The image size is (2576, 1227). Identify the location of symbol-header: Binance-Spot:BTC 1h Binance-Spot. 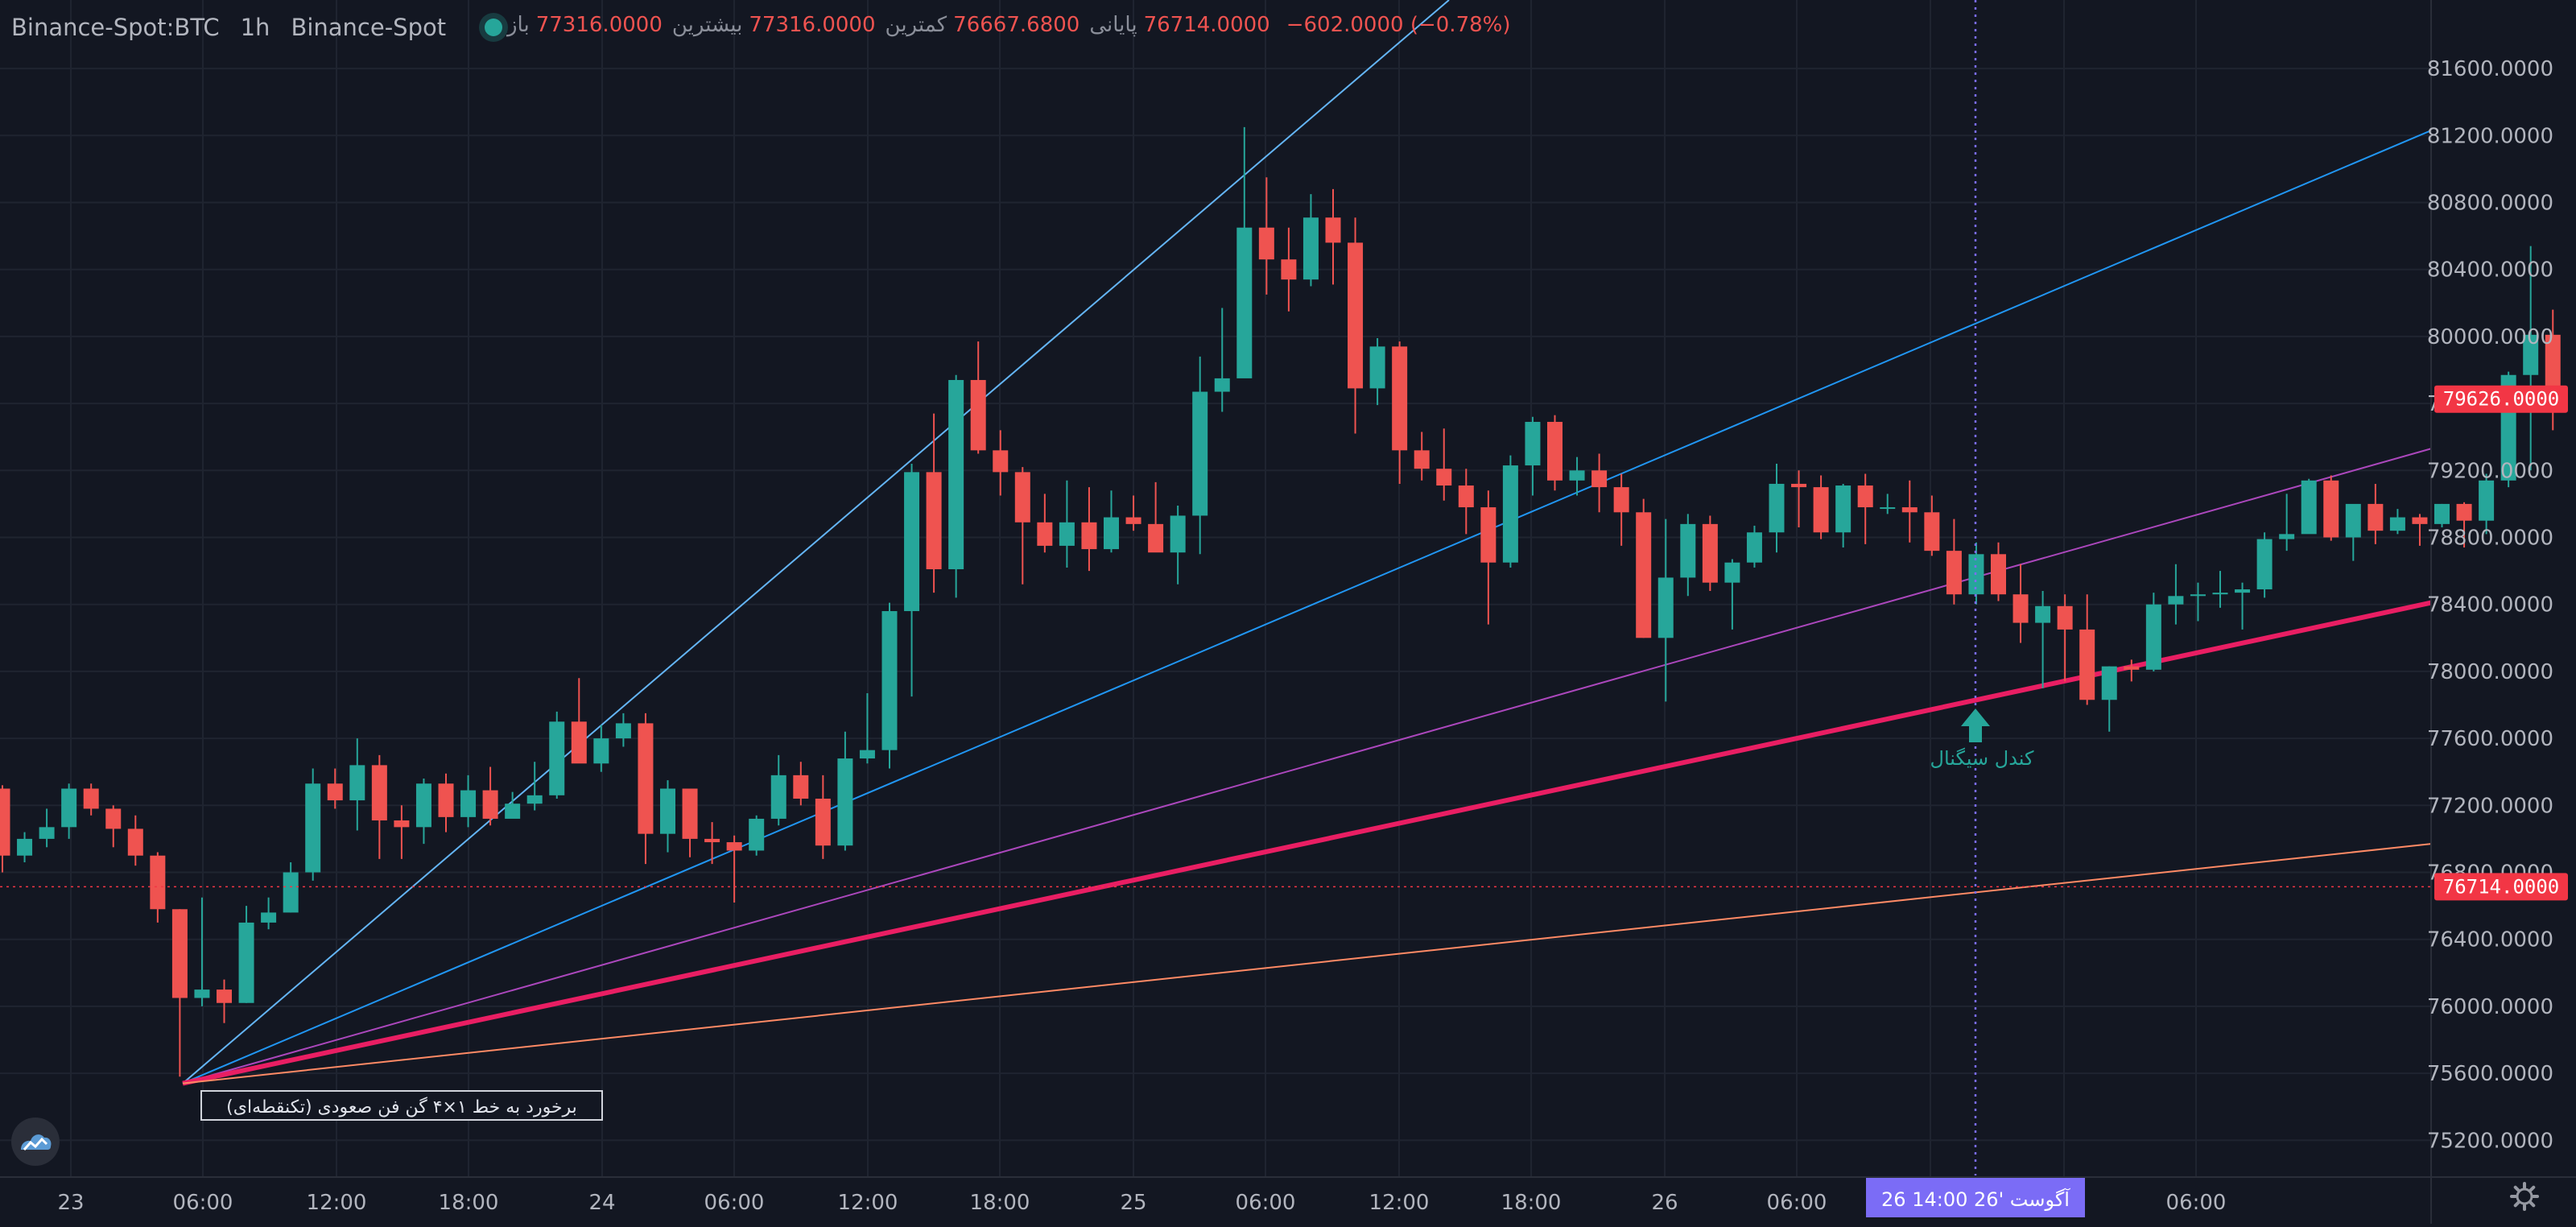
(270, 27).